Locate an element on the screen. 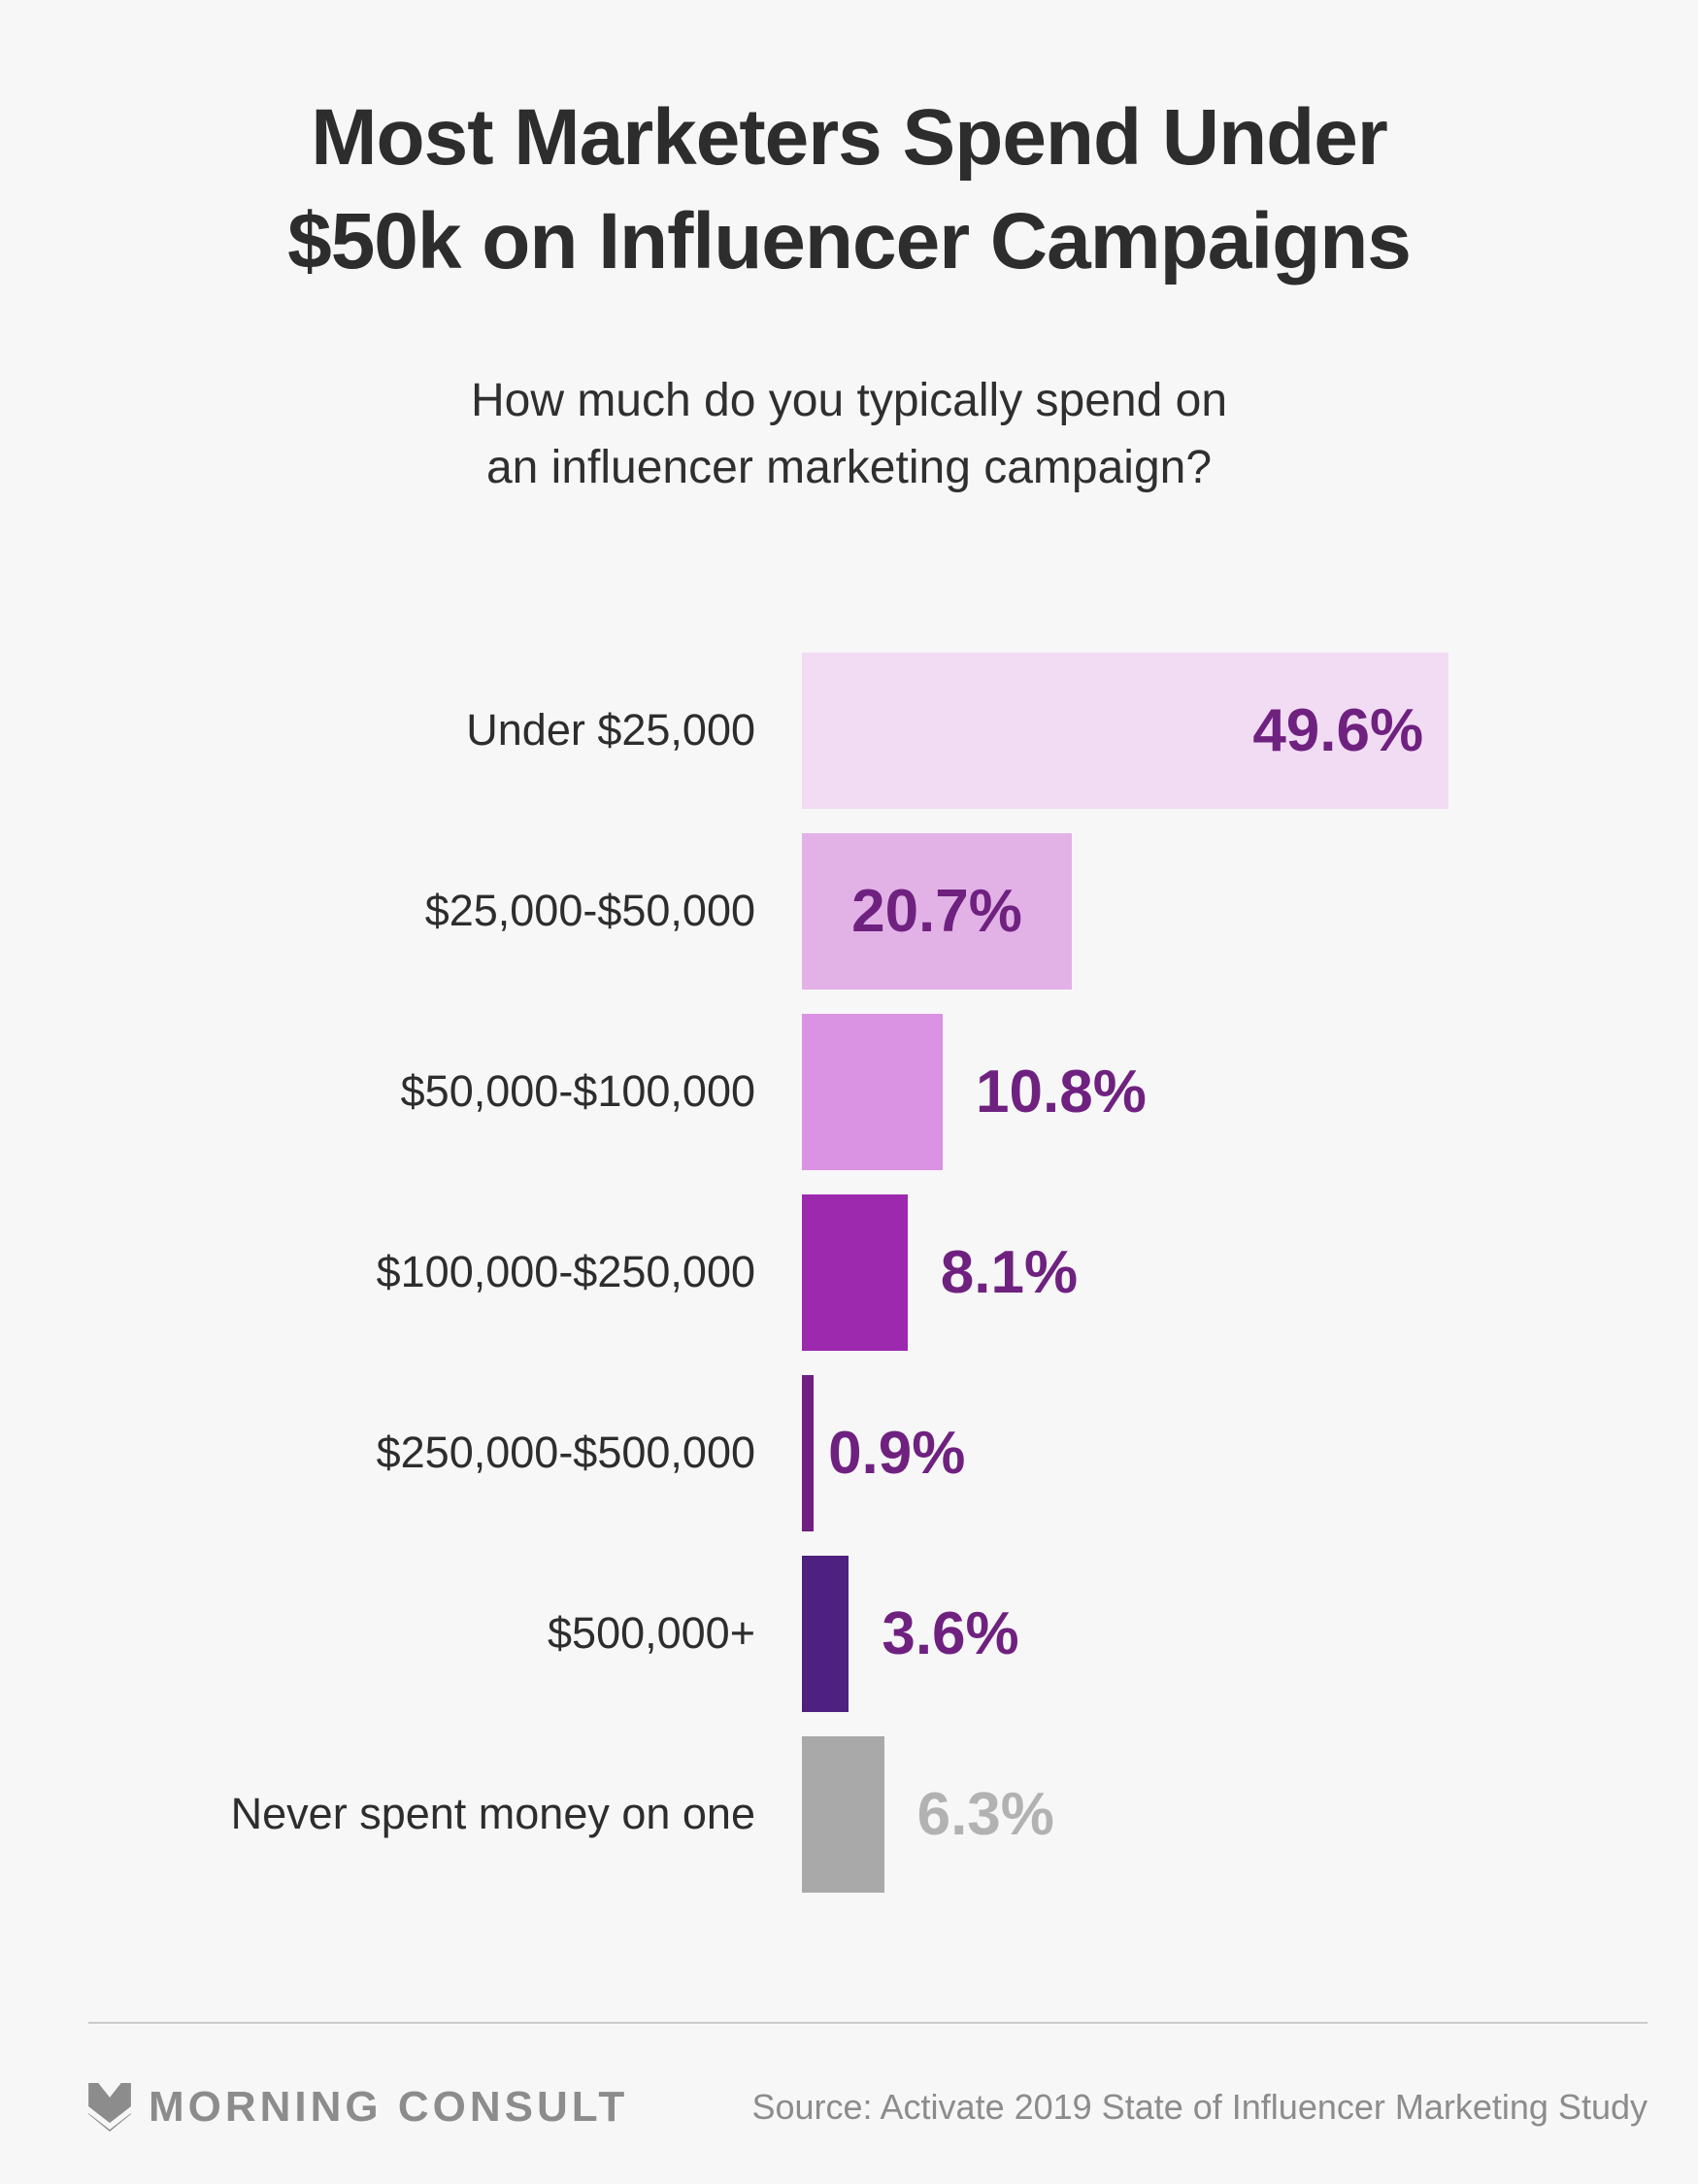  value-label: 10.8% is located at coordinates (1061, 1092).